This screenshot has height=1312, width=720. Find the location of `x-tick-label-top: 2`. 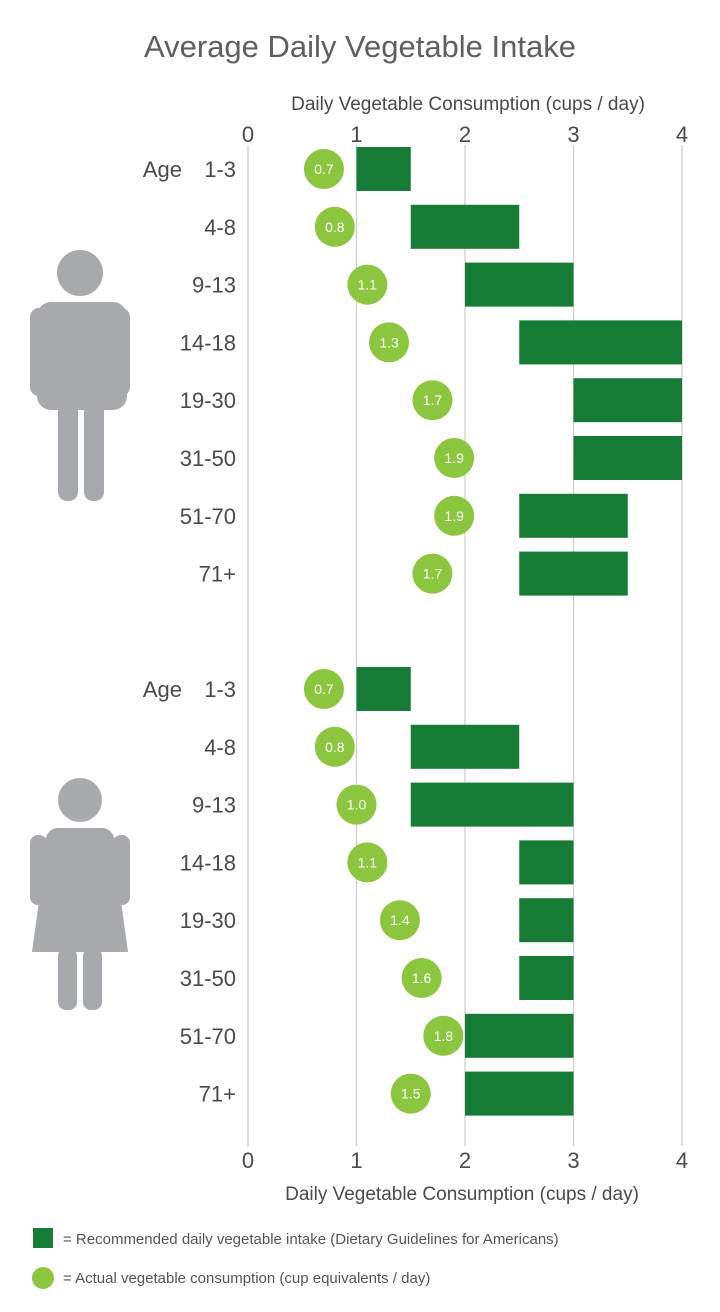

x-tick-label-top: 2 is located at coordinates (465, 134).